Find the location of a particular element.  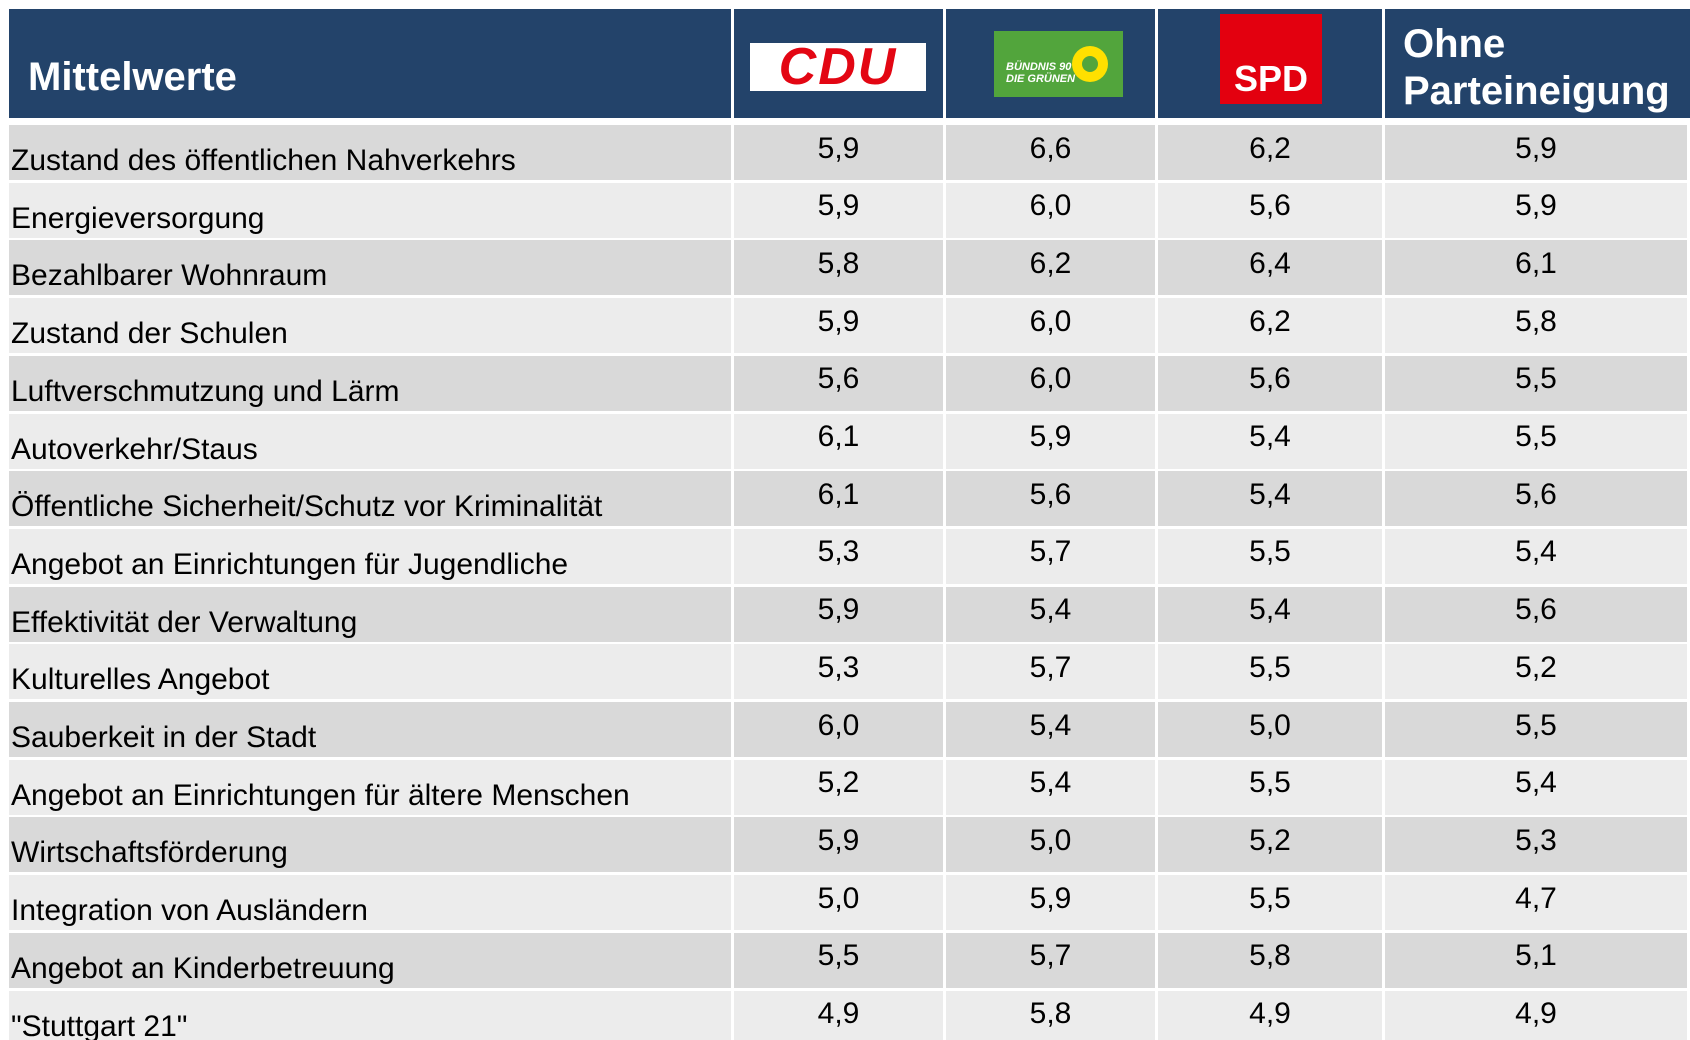

header-cell: BÜNDNIS 90 DIE GRÜNEN is located at coordinates (1050, 63).